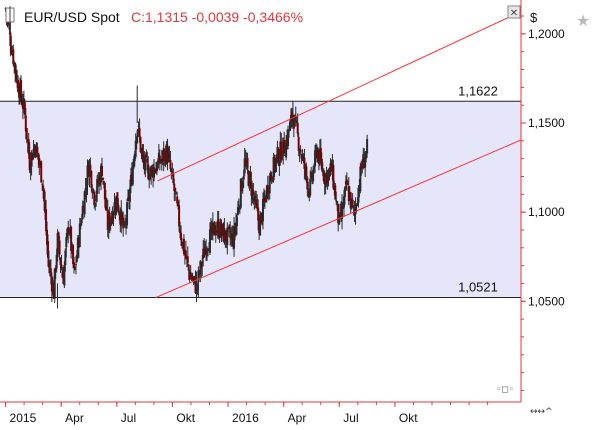 The height and width of the screenshot is (430, 595). Describe the element at coordinates (534, 17) in the screenshot. I see `currency-label: $` at that location.